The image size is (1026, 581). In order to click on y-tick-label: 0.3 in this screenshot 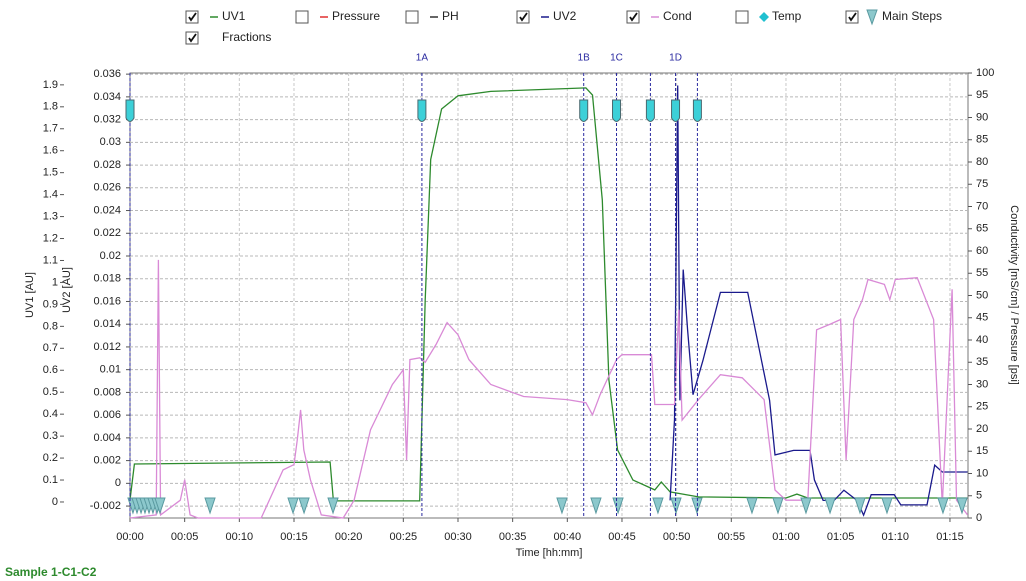, I will do `click(50, 436)`.